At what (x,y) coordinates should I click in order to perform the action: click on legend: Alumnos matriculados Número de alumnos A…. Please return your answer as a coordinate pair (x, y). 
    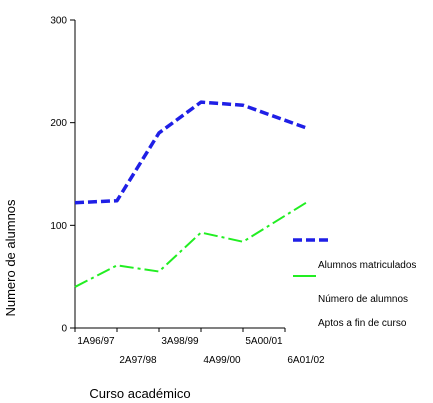
    Looking at the image, I should click on (354, 283).